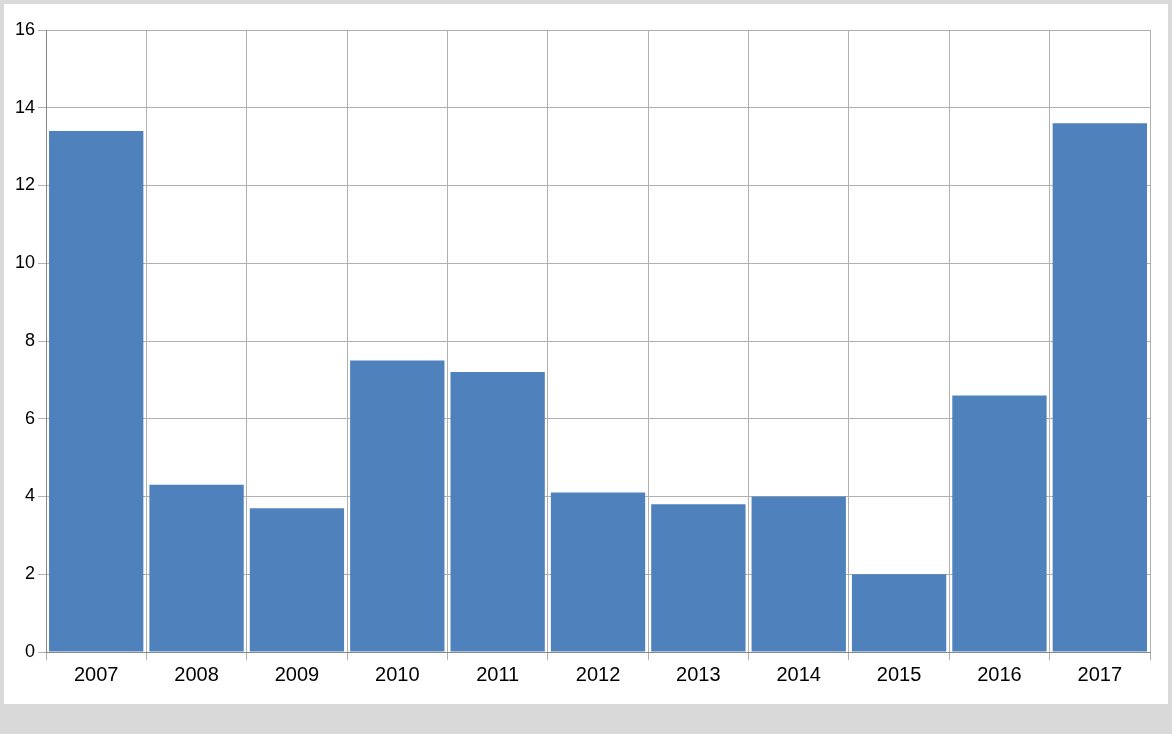 This screenshot has width=1172, height=734. Describe the element at coordinates (1100, 673) in the screenshot. I see `x-tick-label: 2017` at that location.